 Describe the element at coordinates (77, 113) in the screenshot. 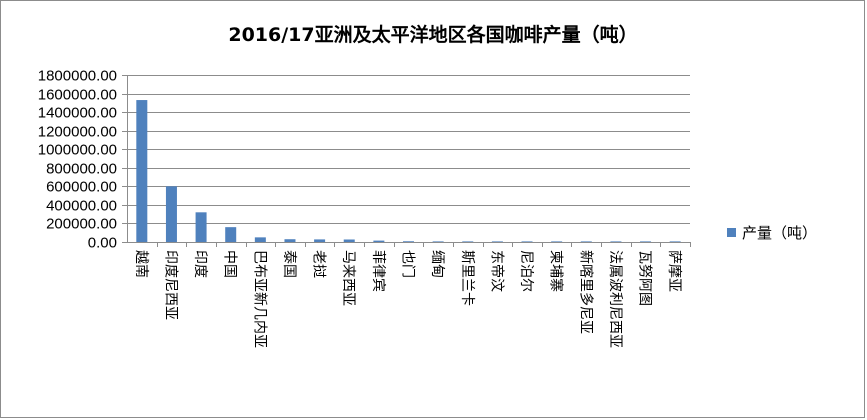

I see `y-tick-label: 1400000.00` at that location.